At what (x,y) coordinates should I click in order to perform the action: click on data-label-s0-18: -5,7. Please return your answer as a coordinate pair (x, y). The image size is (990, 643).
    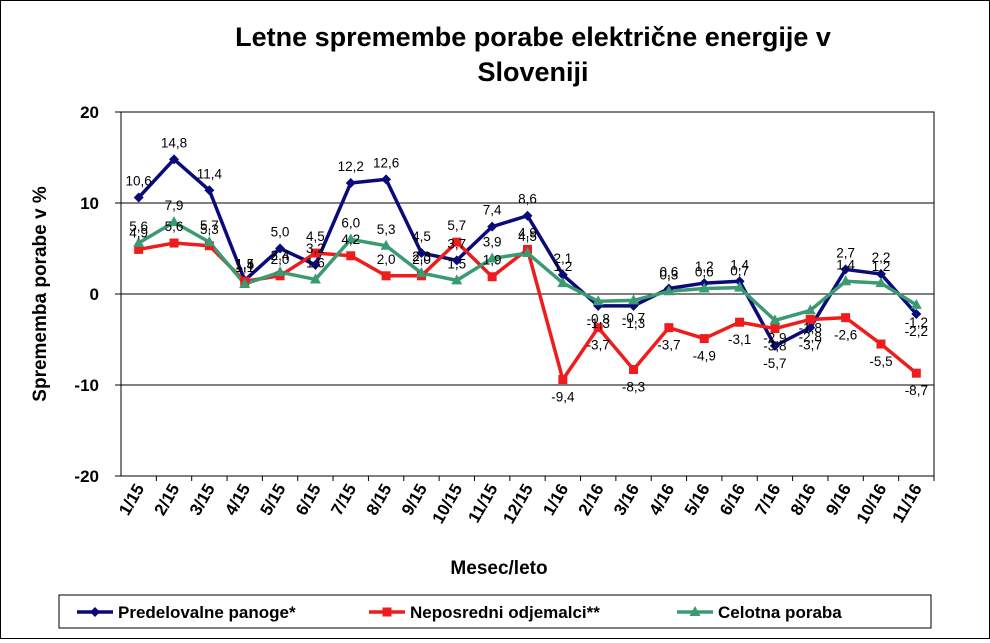
    Looking at the image, I should click on (774, 363).